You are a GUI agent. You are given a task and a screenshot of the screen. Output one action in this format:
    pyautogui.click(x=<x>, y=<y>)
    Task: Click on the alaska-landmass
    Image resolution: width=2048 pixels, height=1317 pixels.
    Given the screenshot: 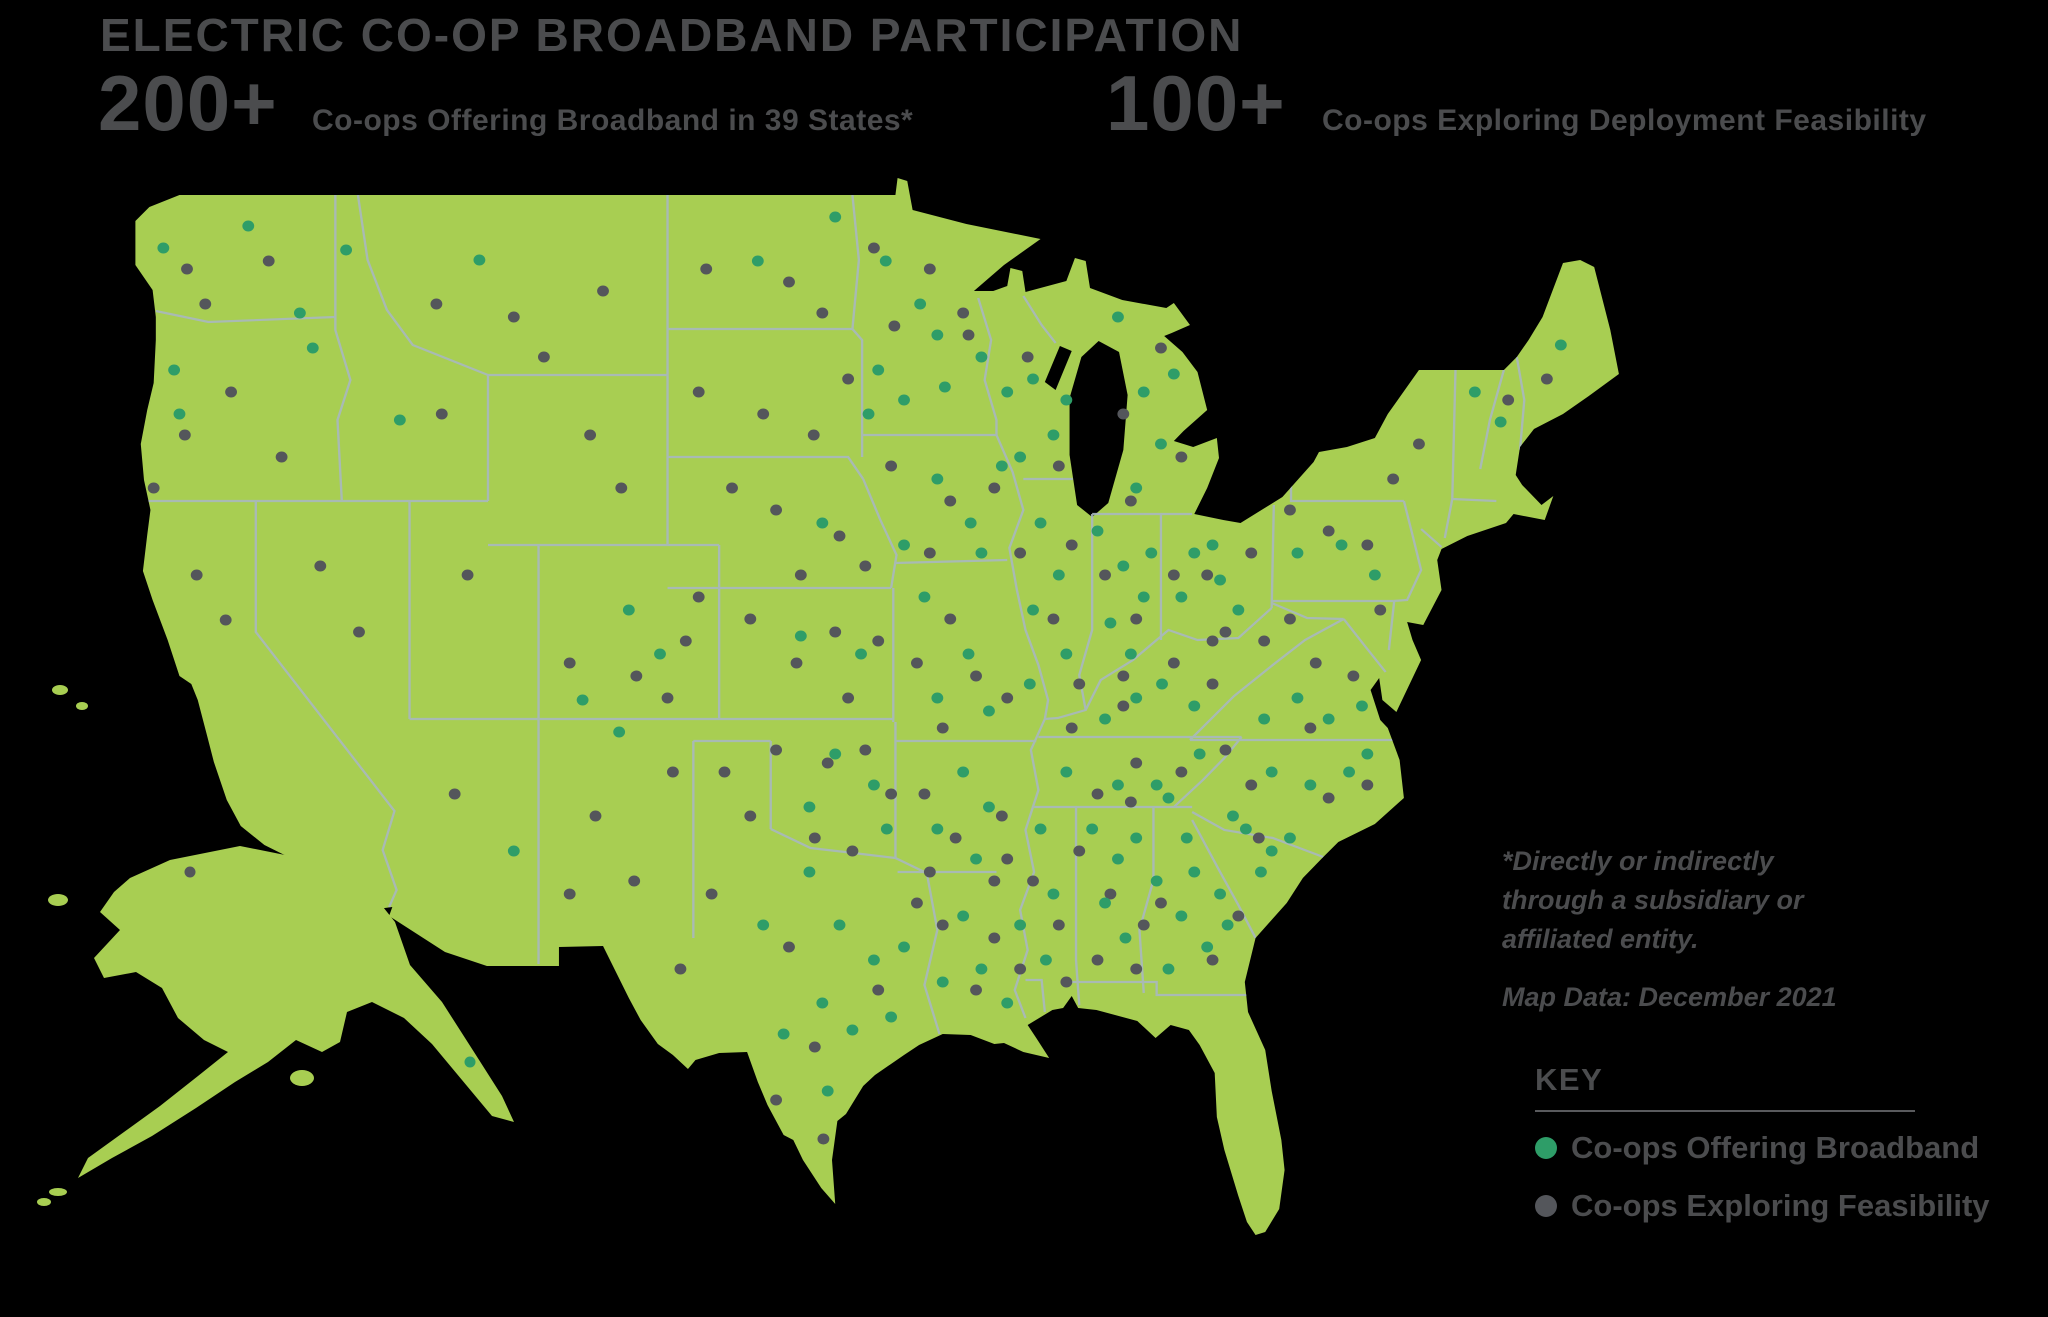 What is the action you would take?
    pyautogui.click(x=296, y=1012)
    